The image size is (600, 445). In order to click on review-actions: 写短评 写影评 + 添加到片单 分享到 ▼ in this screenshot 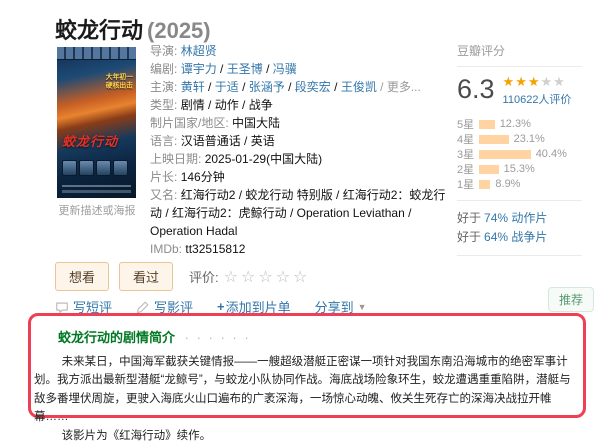, I will do `click(223, 306)`.